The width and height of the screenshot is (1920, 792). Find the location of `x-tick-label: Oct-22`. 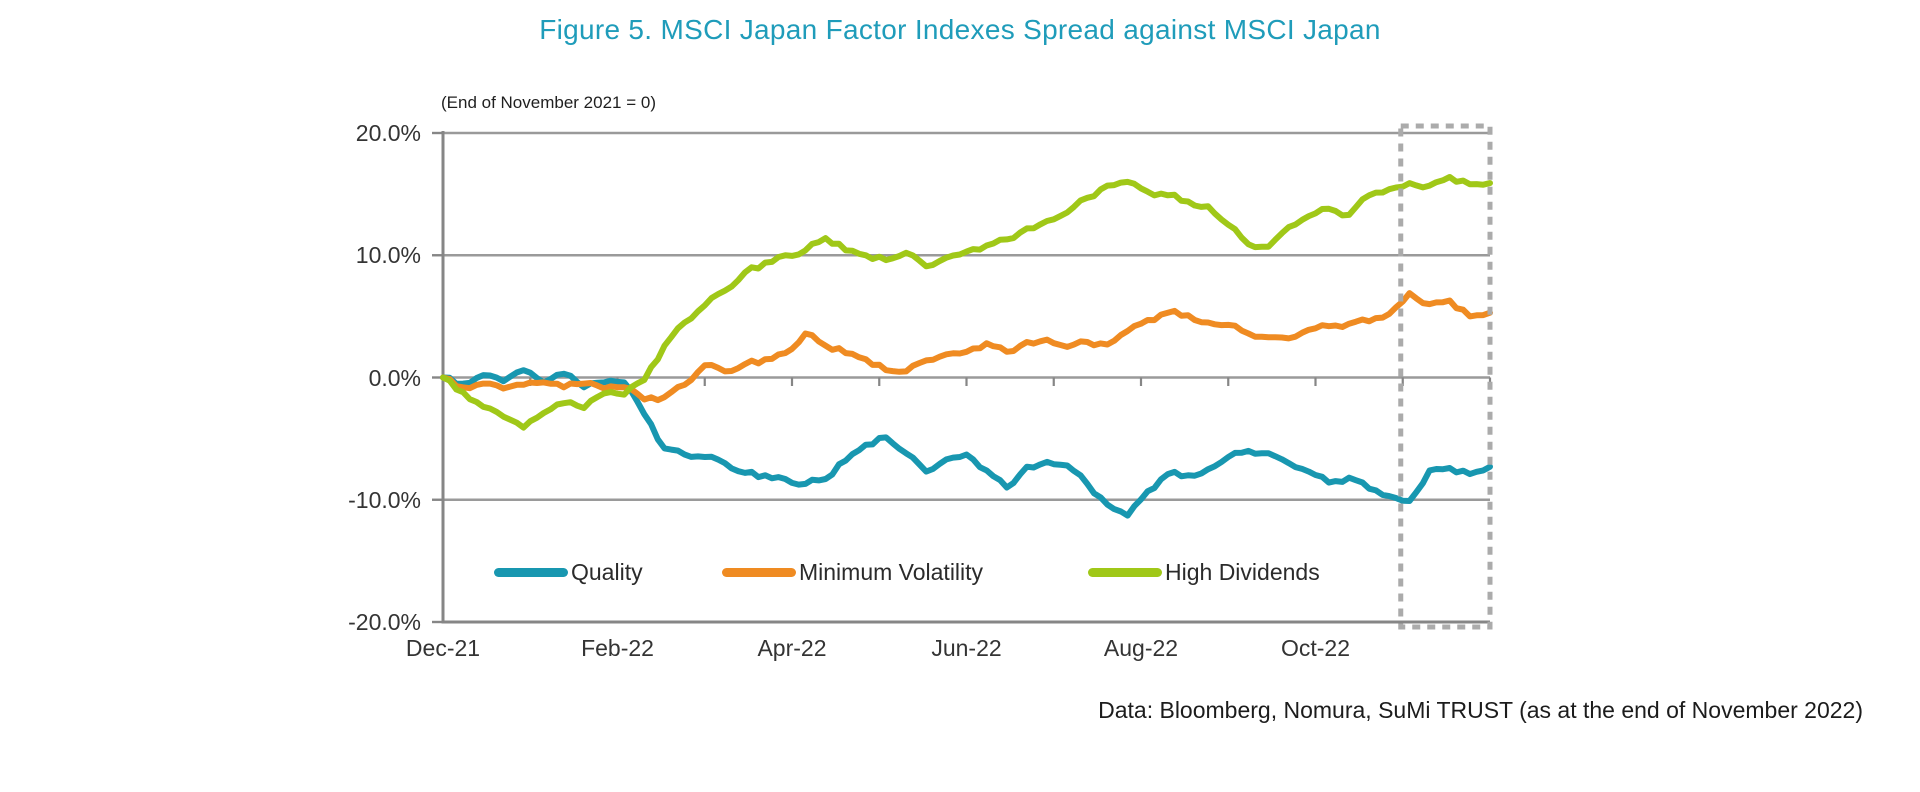

x-tick-label: Oct-22 is located at coordinates (1315, 648).